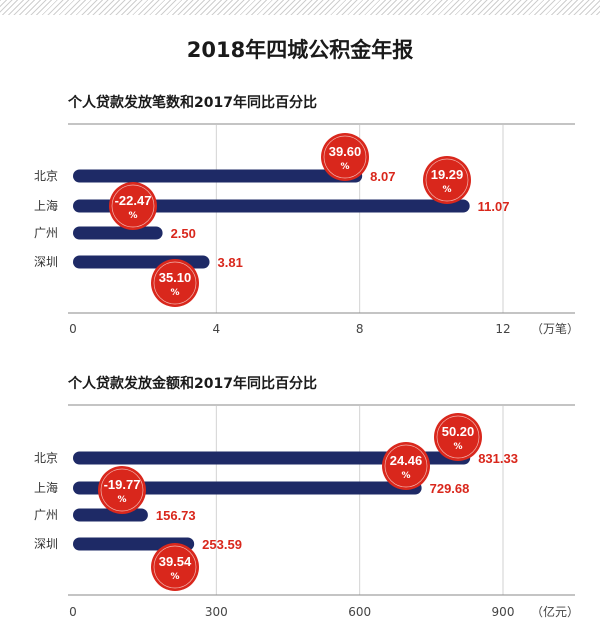  I want to click on yoy-value: -22.47, so click(133, 200).